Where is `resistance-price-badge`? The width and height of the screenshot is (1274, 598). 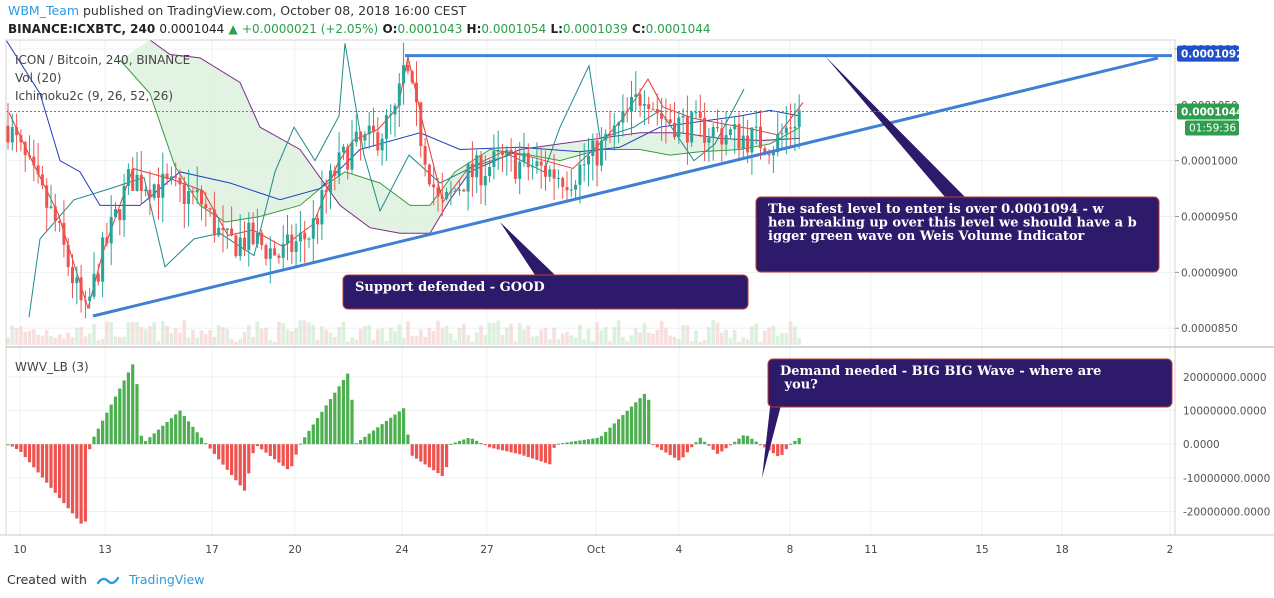 resistance-price-badge is located at coordinates (1208, 53).